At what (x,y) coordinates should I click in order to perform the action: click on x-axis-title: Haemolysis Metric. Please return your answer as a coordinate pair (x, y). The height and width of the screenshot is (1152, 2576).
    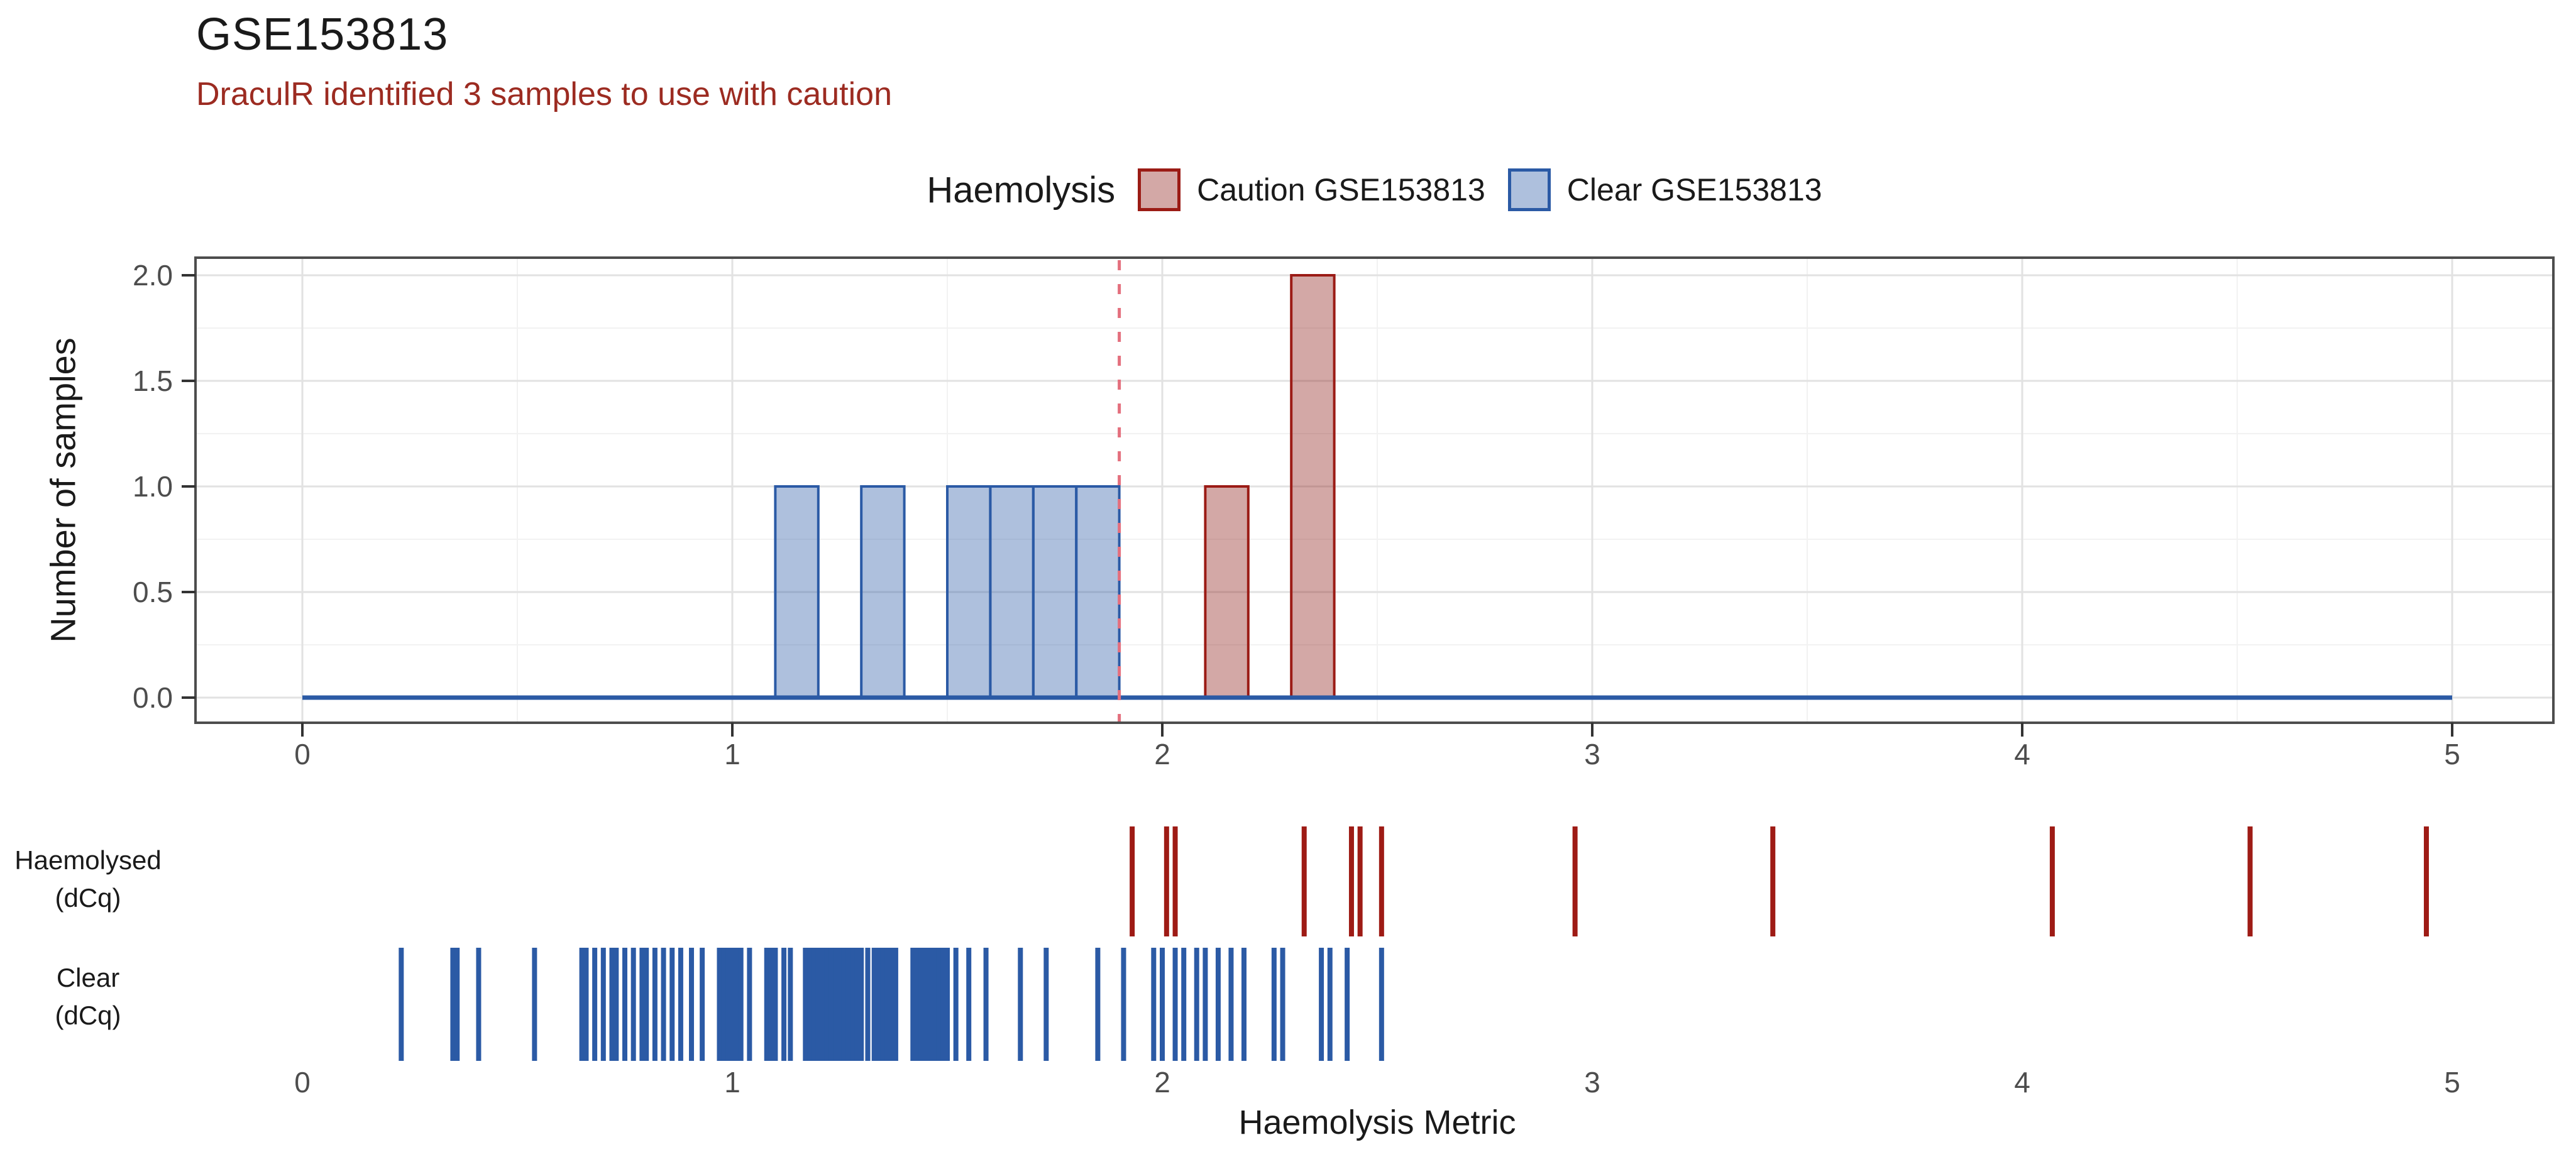
    Looking at the image, I should click on (1377, 1122).